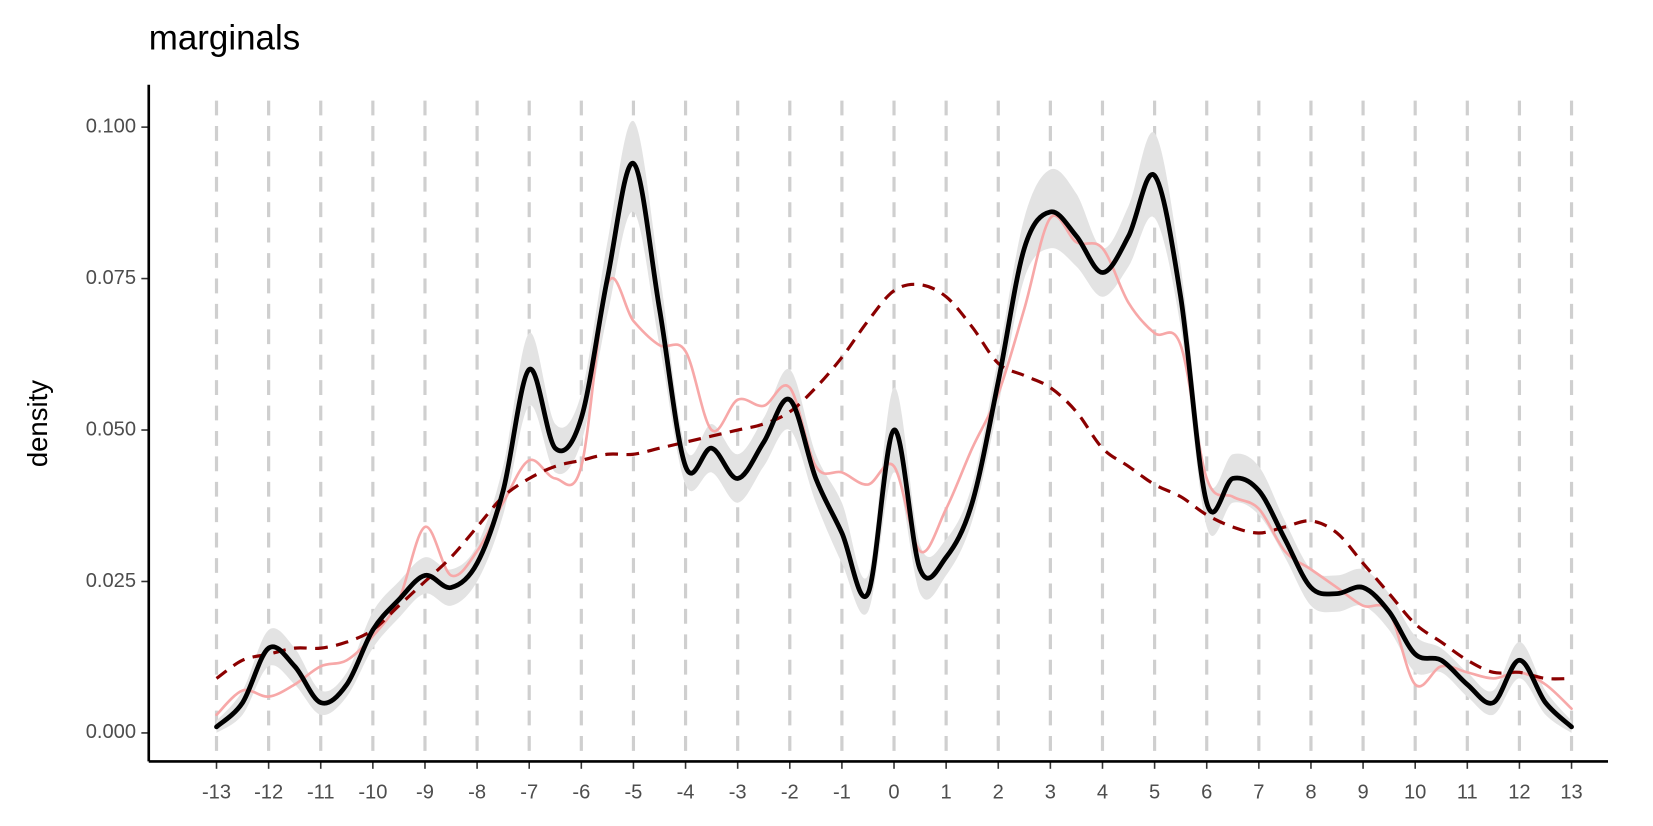  I want to click on y-tick-label: 0.075, so click(111, 278).